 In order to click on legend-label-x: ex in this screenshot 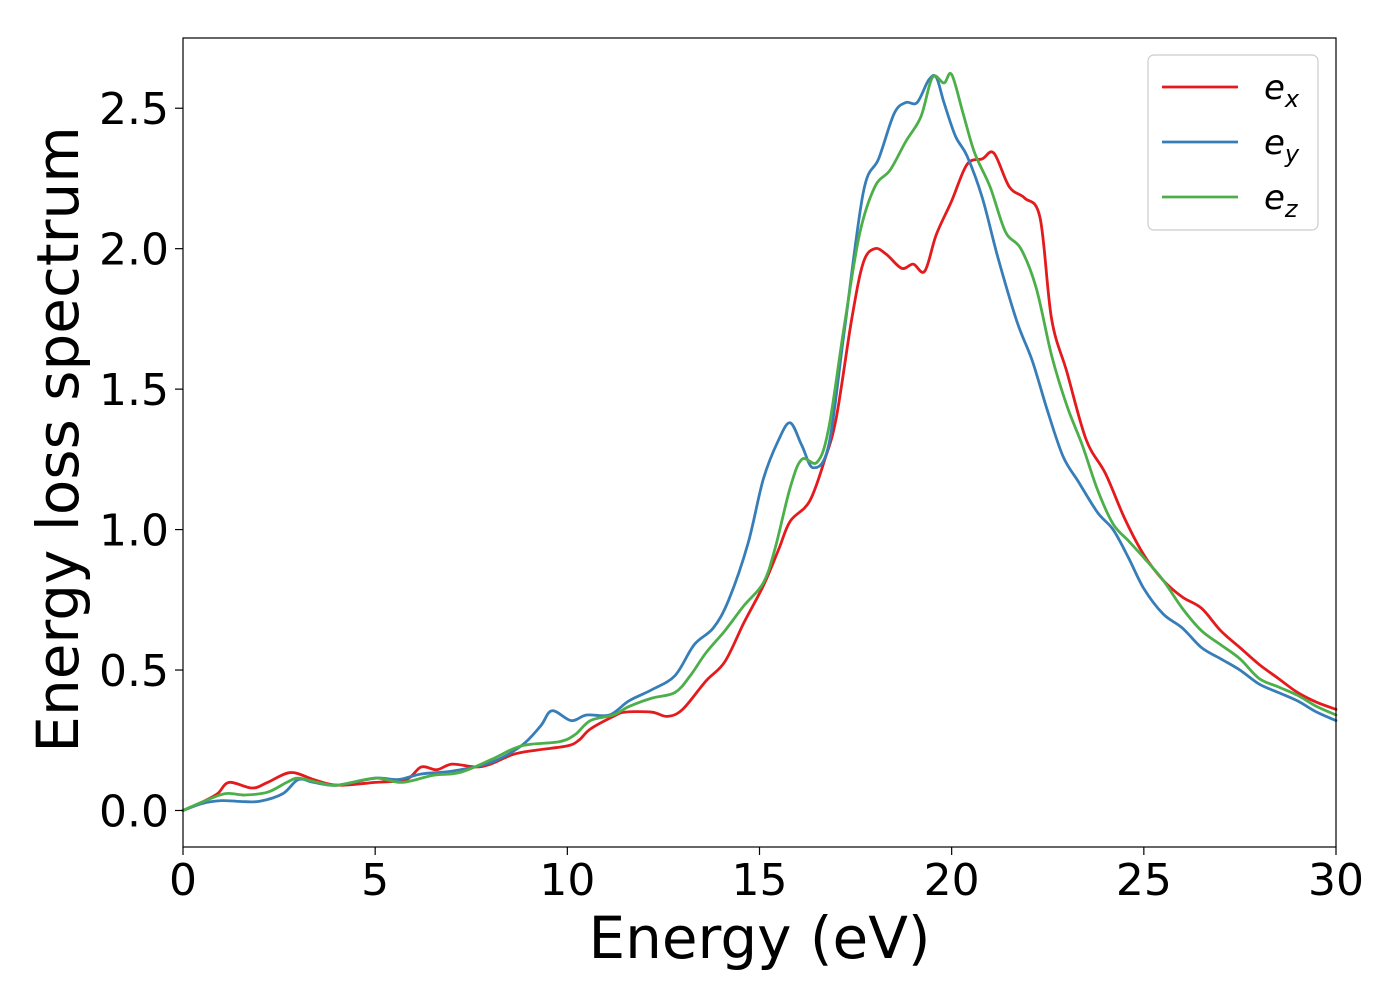, I will do `click(1282, 90)`.